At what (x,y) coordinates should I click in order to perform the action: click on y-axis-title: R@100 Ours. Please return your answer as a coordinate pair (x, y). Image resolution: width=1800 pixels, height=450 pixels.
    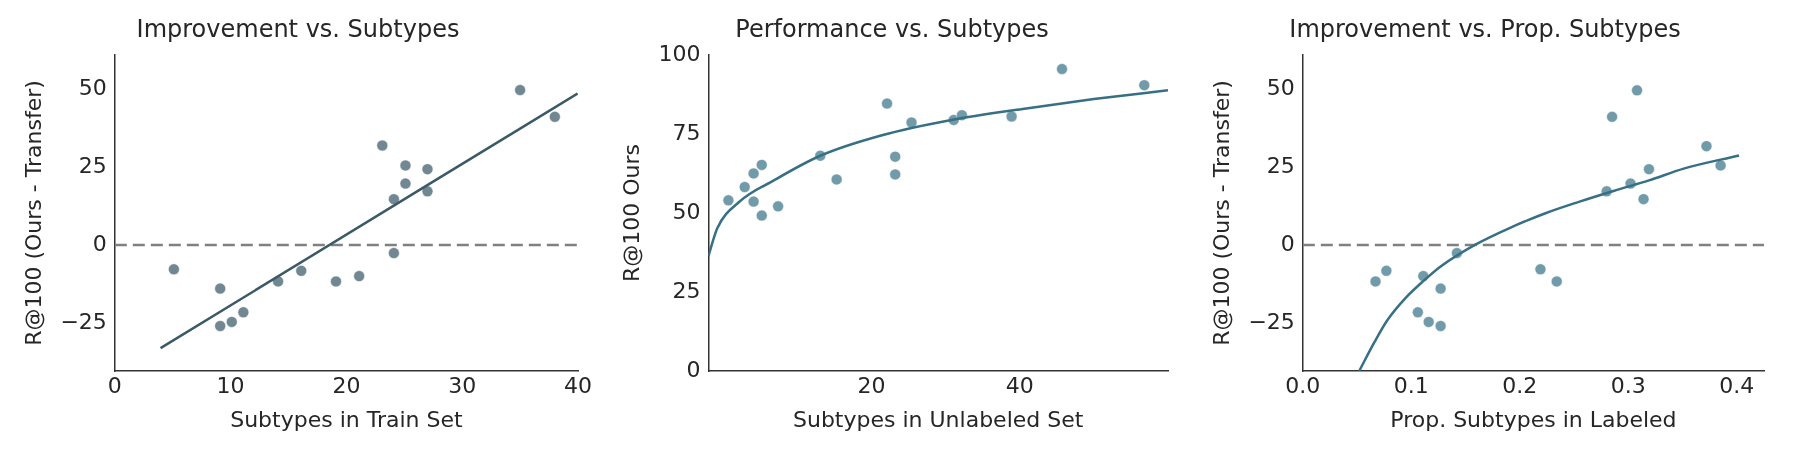
    Looking at the image, I should click on (631, 213).